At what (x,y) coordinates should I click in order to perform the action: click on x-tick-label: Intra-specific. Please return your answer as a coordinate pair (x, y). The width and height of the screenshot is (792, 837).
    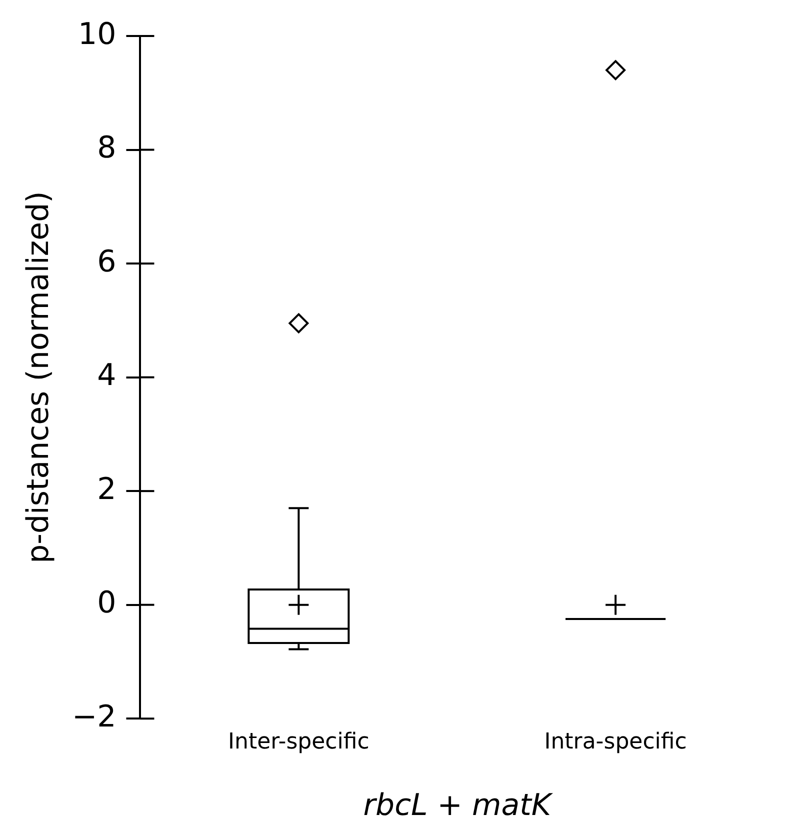
    Looking at the image, I should click on (615, 742).